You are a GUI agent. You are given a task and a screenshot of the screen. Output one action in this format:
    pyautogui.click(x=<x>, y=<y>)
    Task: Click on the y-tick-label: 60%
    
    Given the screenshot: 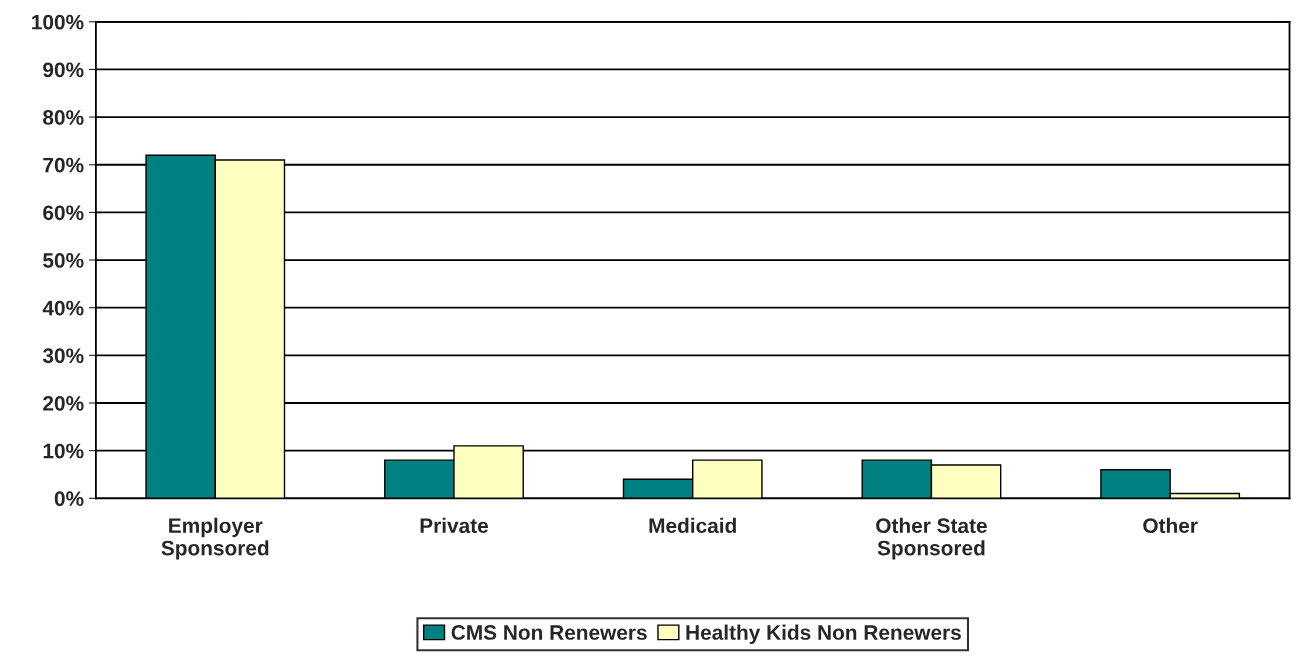 What is the action you would take?
    pyautogui.click(x=63, y=213)
    